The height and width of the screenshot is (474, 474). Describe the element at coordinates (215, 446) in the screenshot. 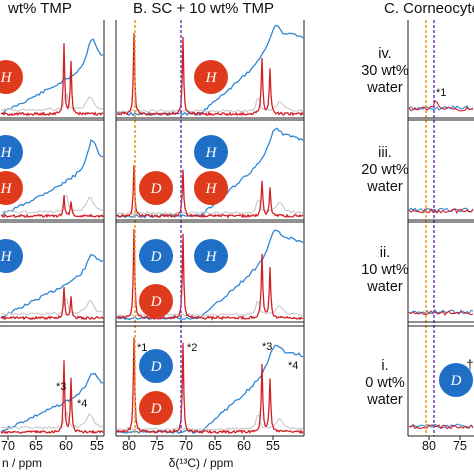

I see `b-tick-65: 65` at that location.